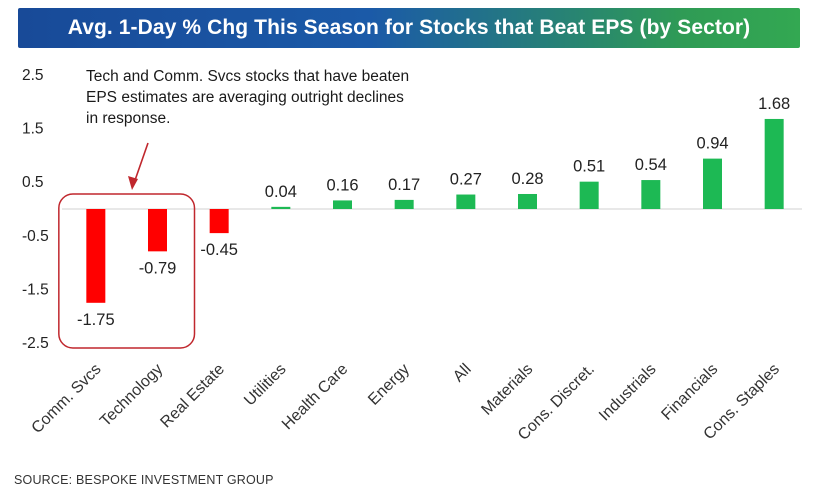  Describe the element at coordinates (127, 271) in the screenshot. I see `callout-box` at that location.